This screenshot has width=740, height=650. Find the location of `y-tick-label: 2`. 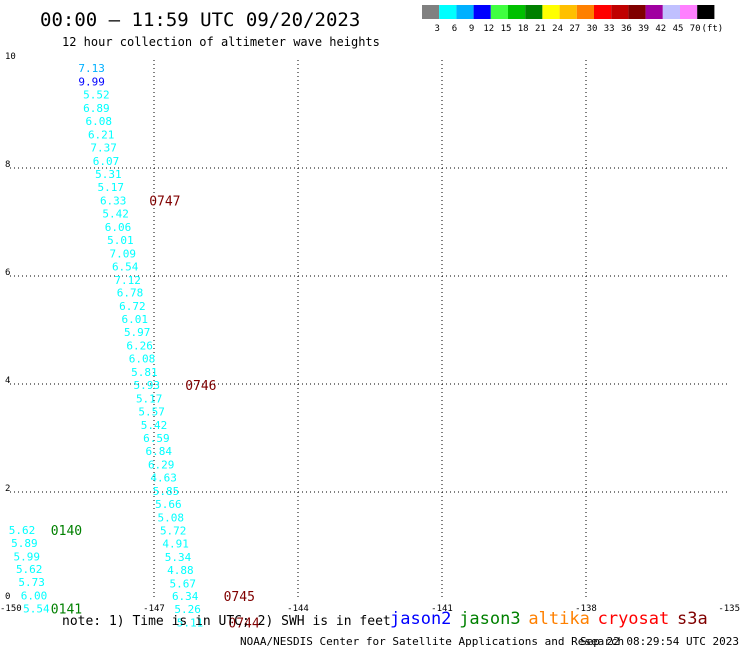

y-tick-label: 2 is located at coordinates (7, 489).